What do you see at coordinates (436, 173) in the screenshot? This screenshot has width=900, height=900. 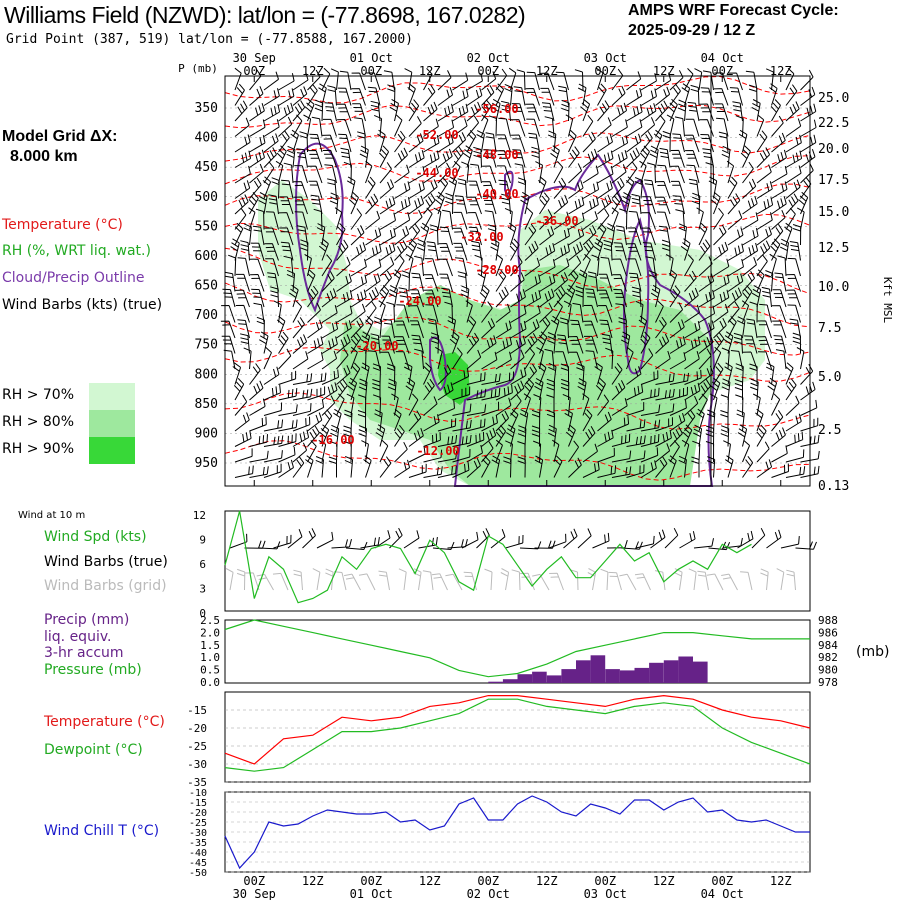 I see `isotherm-label: -44.00` at bounding box center [436, 173].